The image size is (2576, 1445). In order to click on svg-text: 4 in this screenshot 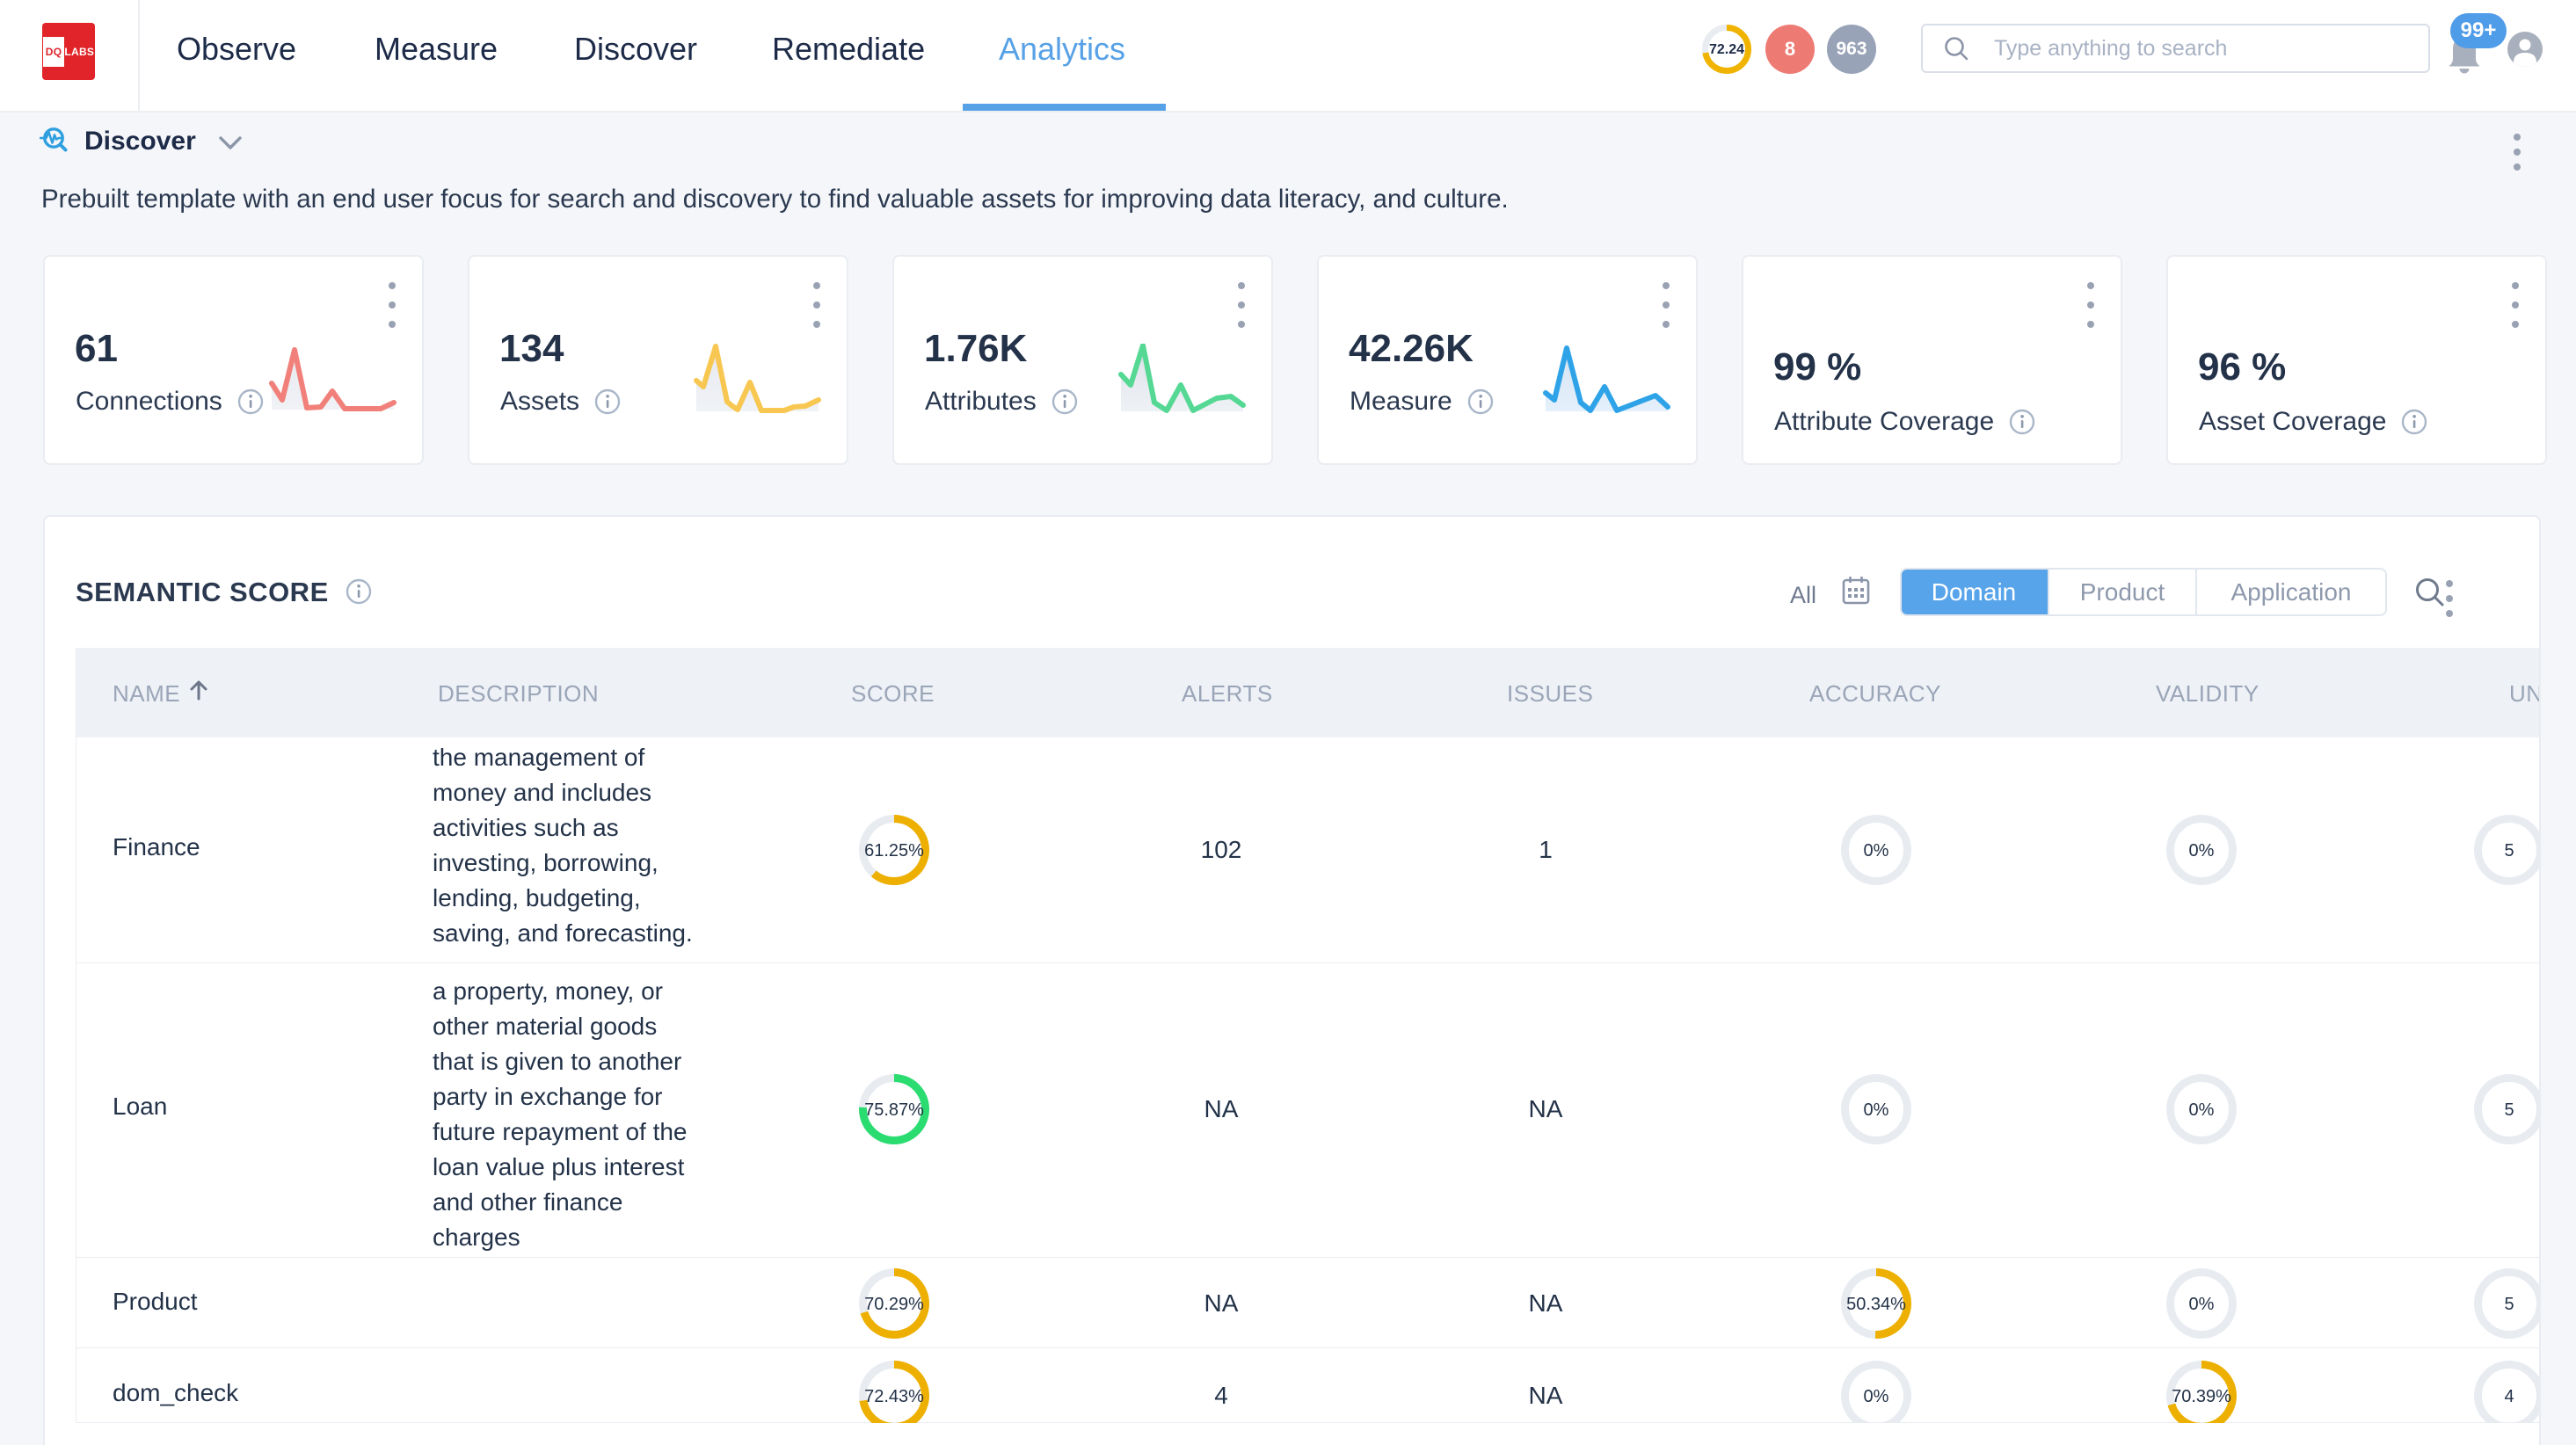, I will do `click(2509, 1396)`.